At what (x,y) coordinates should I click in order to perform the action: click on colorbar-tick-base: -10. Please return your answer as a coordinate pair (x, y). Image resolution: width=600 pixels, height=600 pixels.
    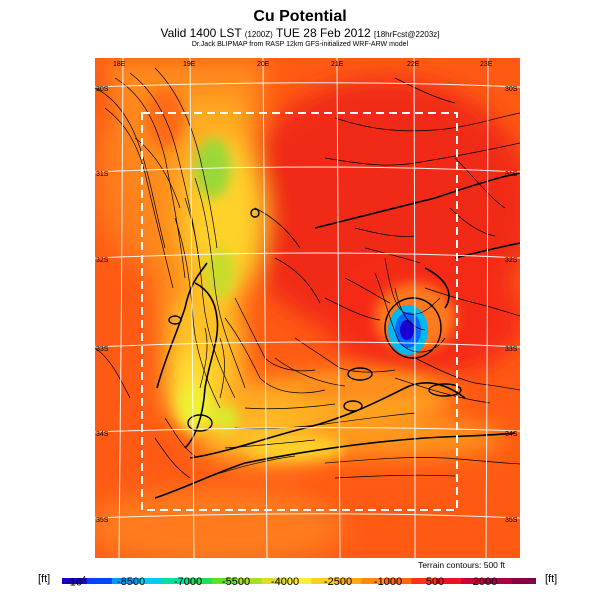
    Looking at the image, I should click on (74, 582).